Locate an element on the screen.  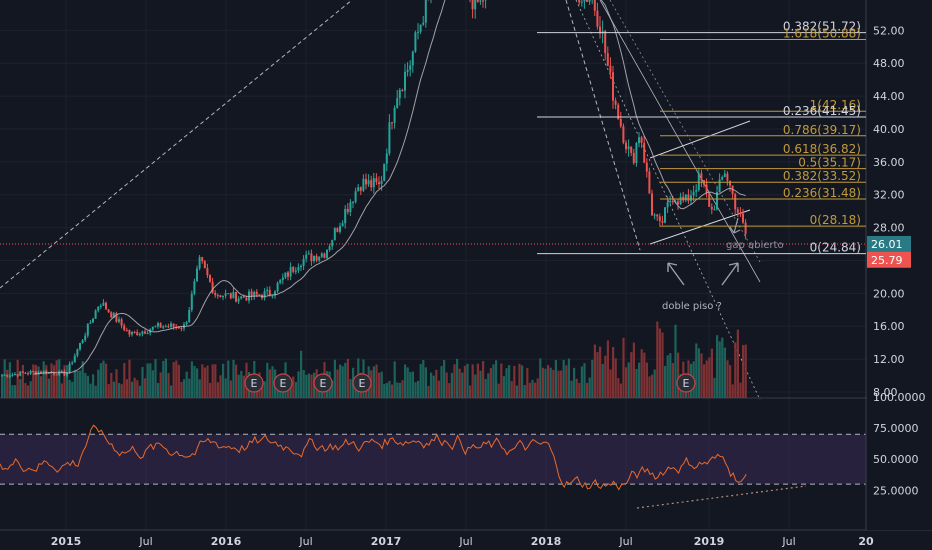
price-tick-label: 40.00 is located at coordinates (889, 129).